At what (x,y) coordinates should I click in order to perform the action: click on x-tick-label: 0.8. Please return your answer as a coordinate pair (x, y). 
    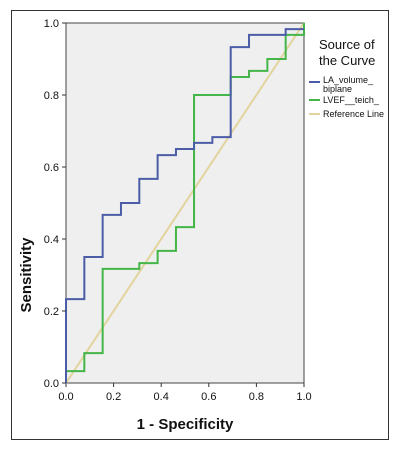
    Looking at the image, I should click on (256, 397).